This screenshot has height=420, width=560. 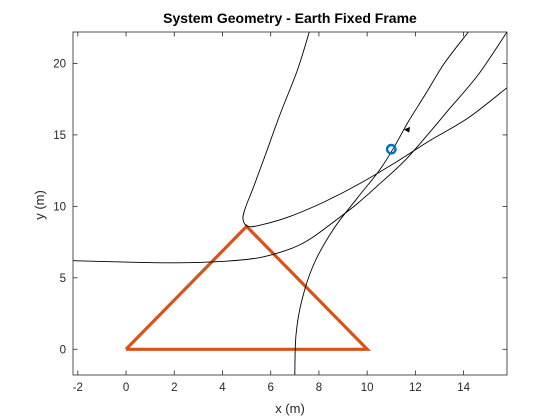 I want to click on x-tick-label: 8, so click(x=319, y=388).